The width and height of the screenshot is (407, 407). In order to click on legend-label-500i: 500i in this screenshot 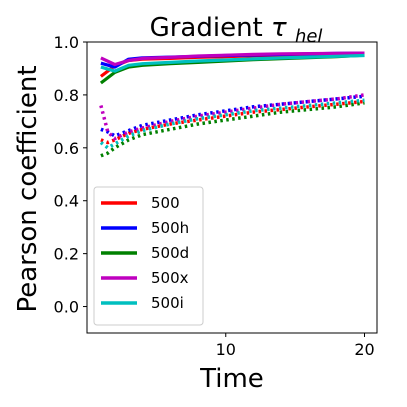, I will do `click(167, 303)`.